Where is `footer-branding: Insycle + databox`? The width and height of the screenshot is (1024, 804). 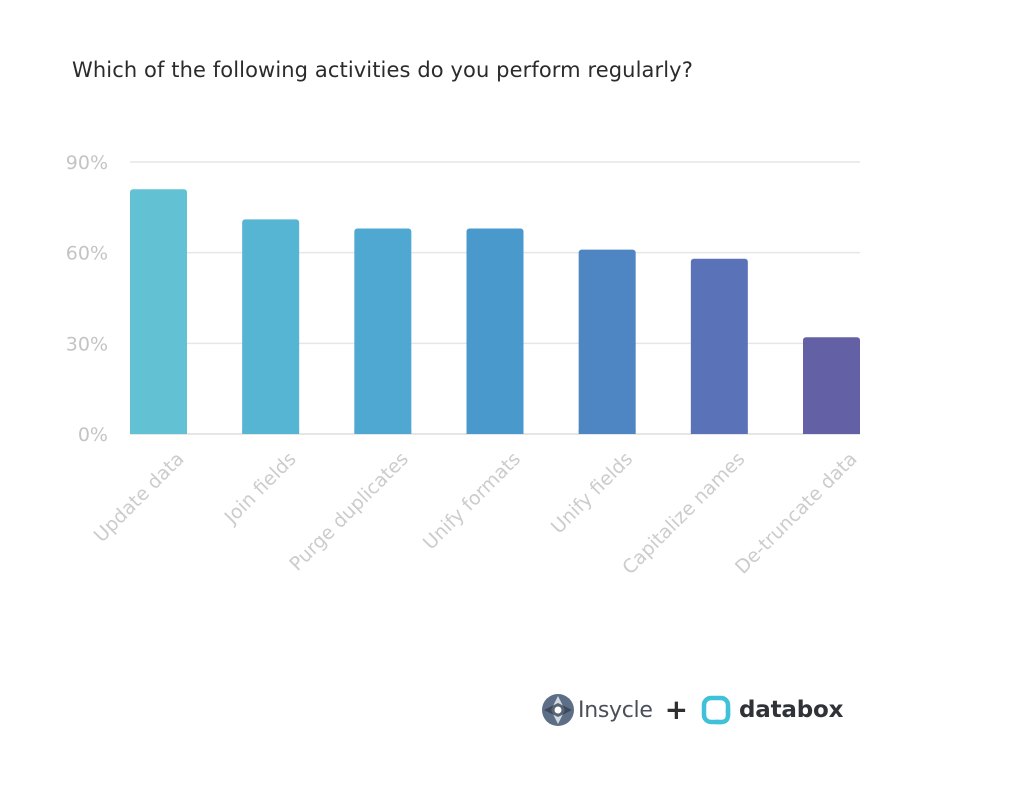 footer-branding: Insycle + databox is located at coordinates (692, 710).